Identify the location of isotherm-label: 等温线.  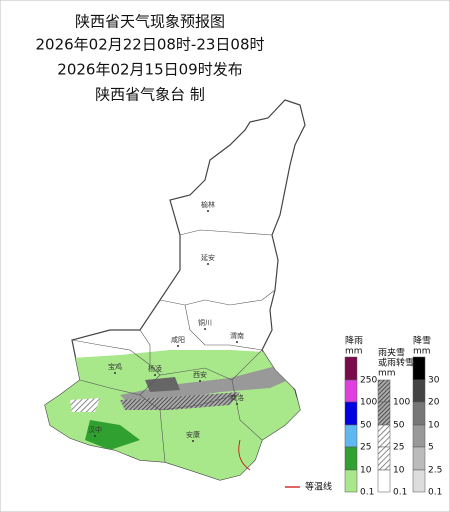
(318, 487).